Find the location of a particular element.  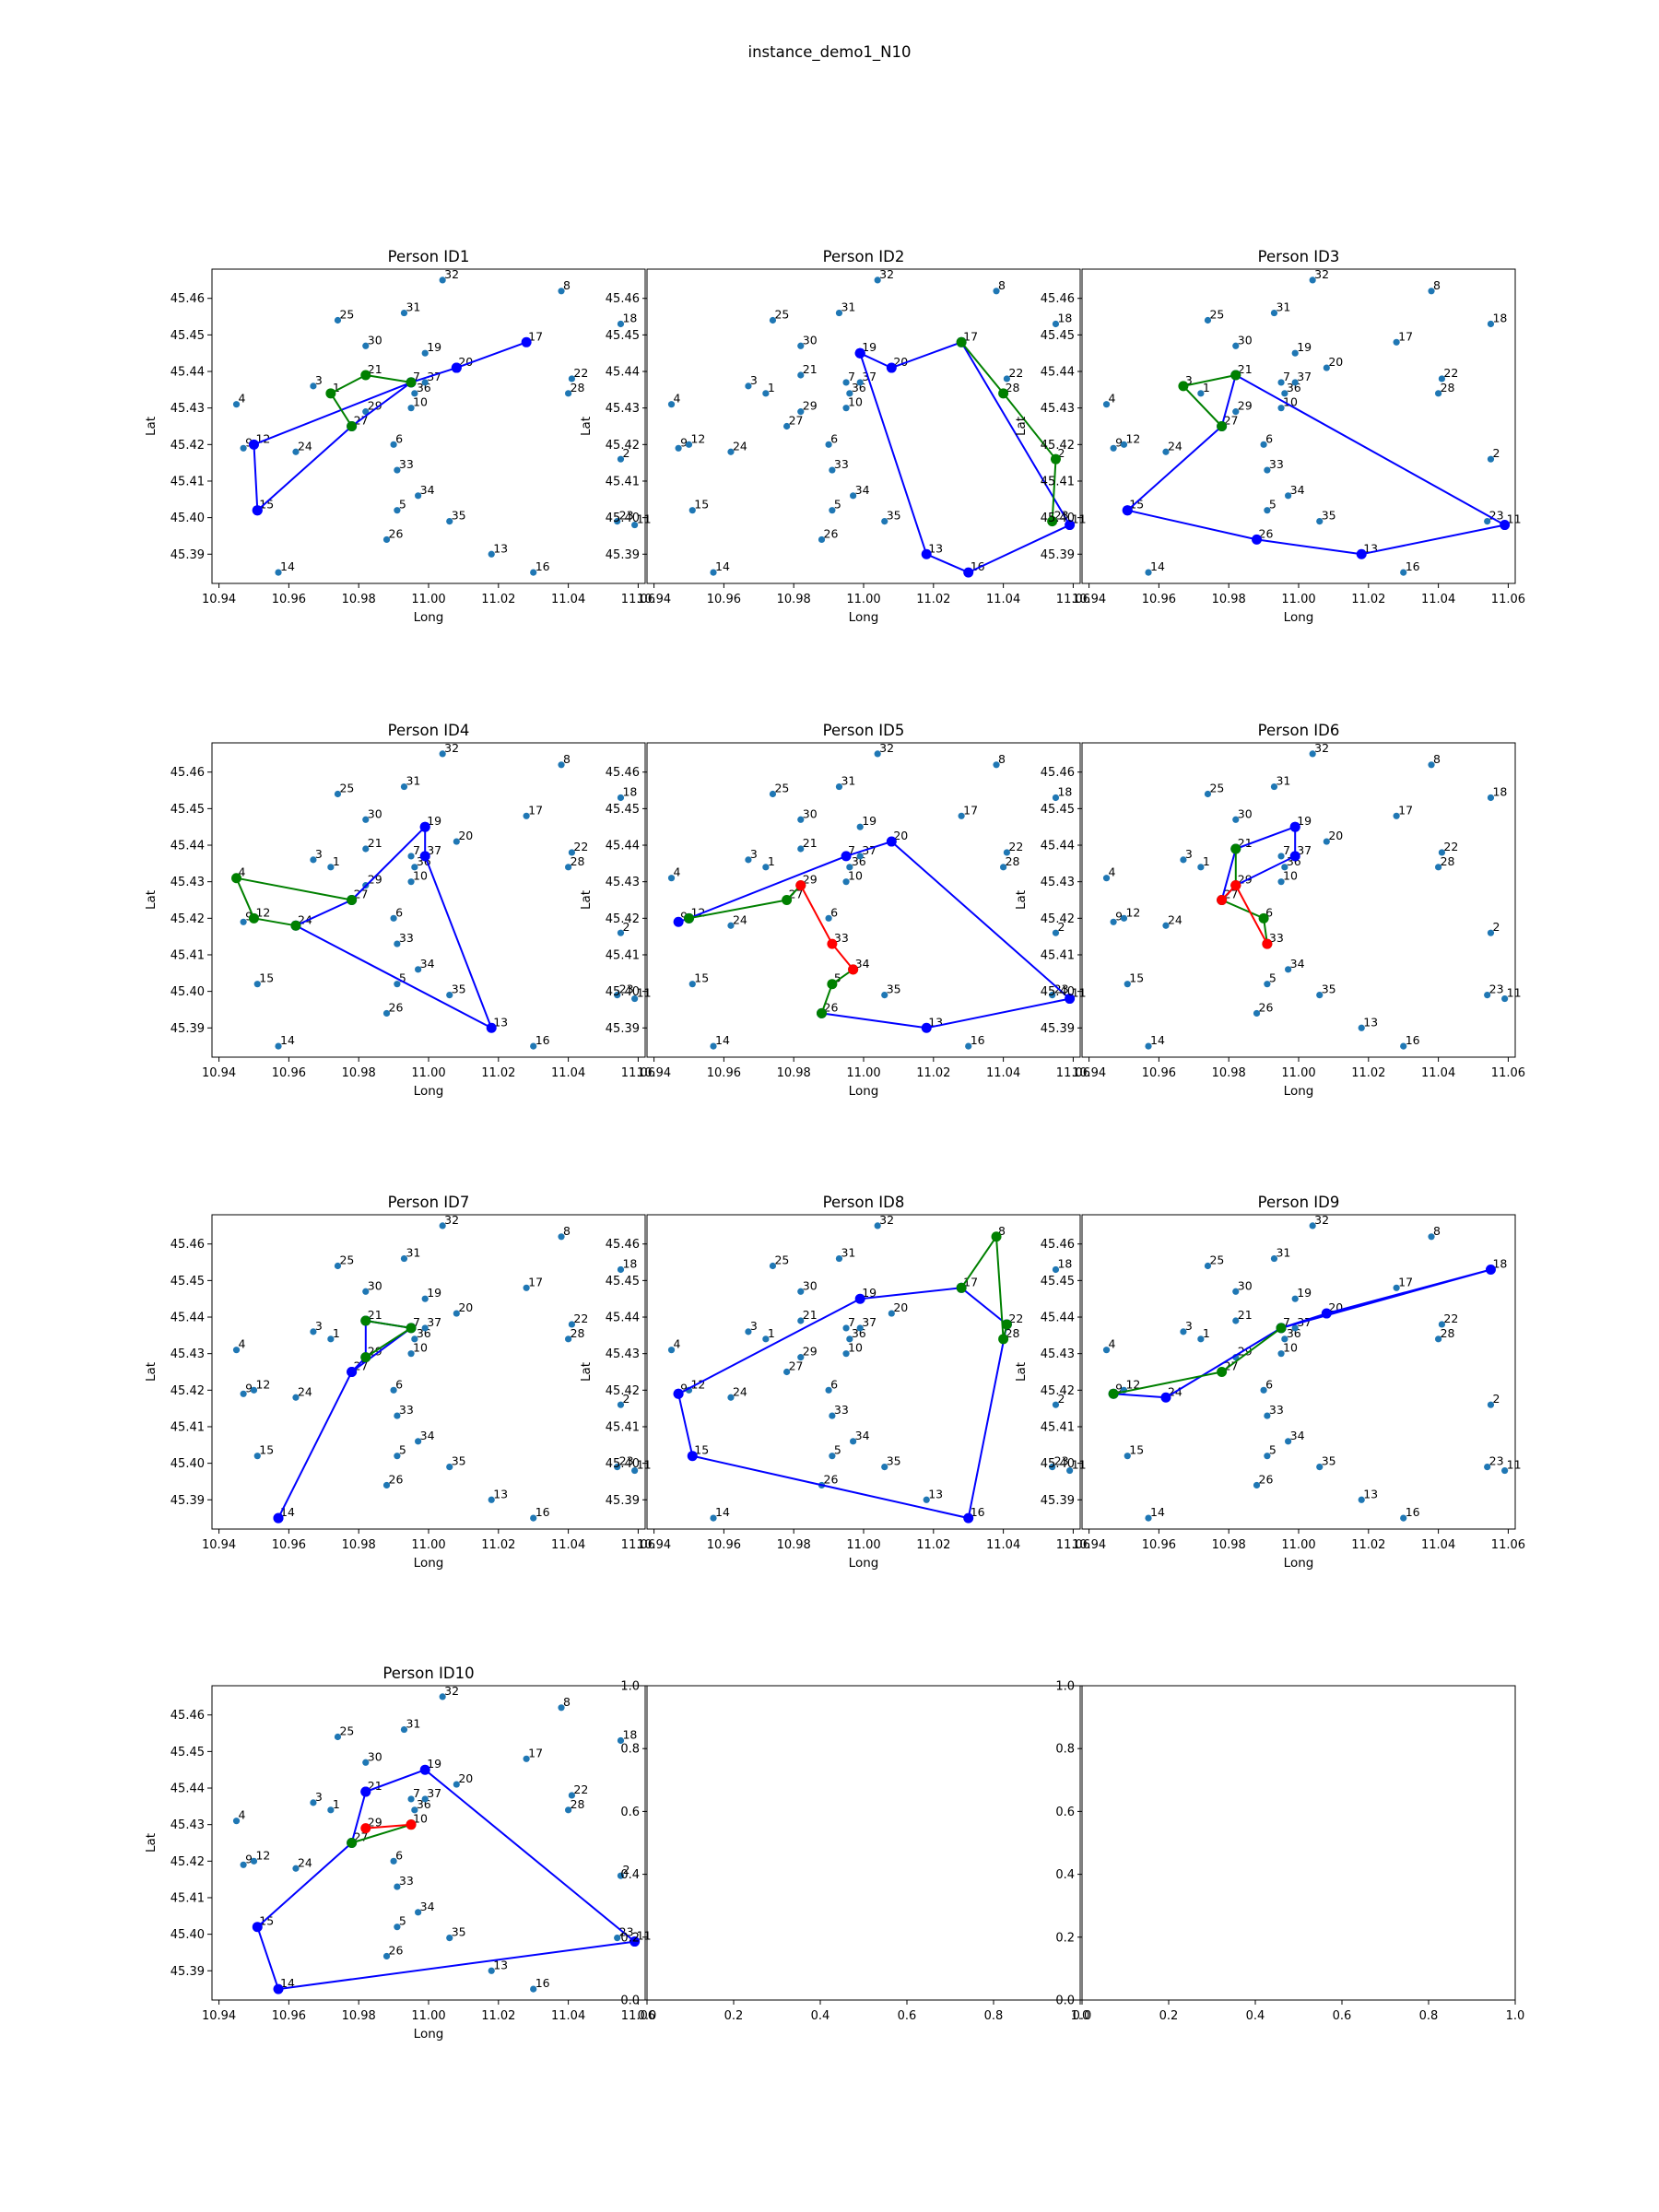

y-tick-label: 0.2 is located at coordinates (630, 1938).